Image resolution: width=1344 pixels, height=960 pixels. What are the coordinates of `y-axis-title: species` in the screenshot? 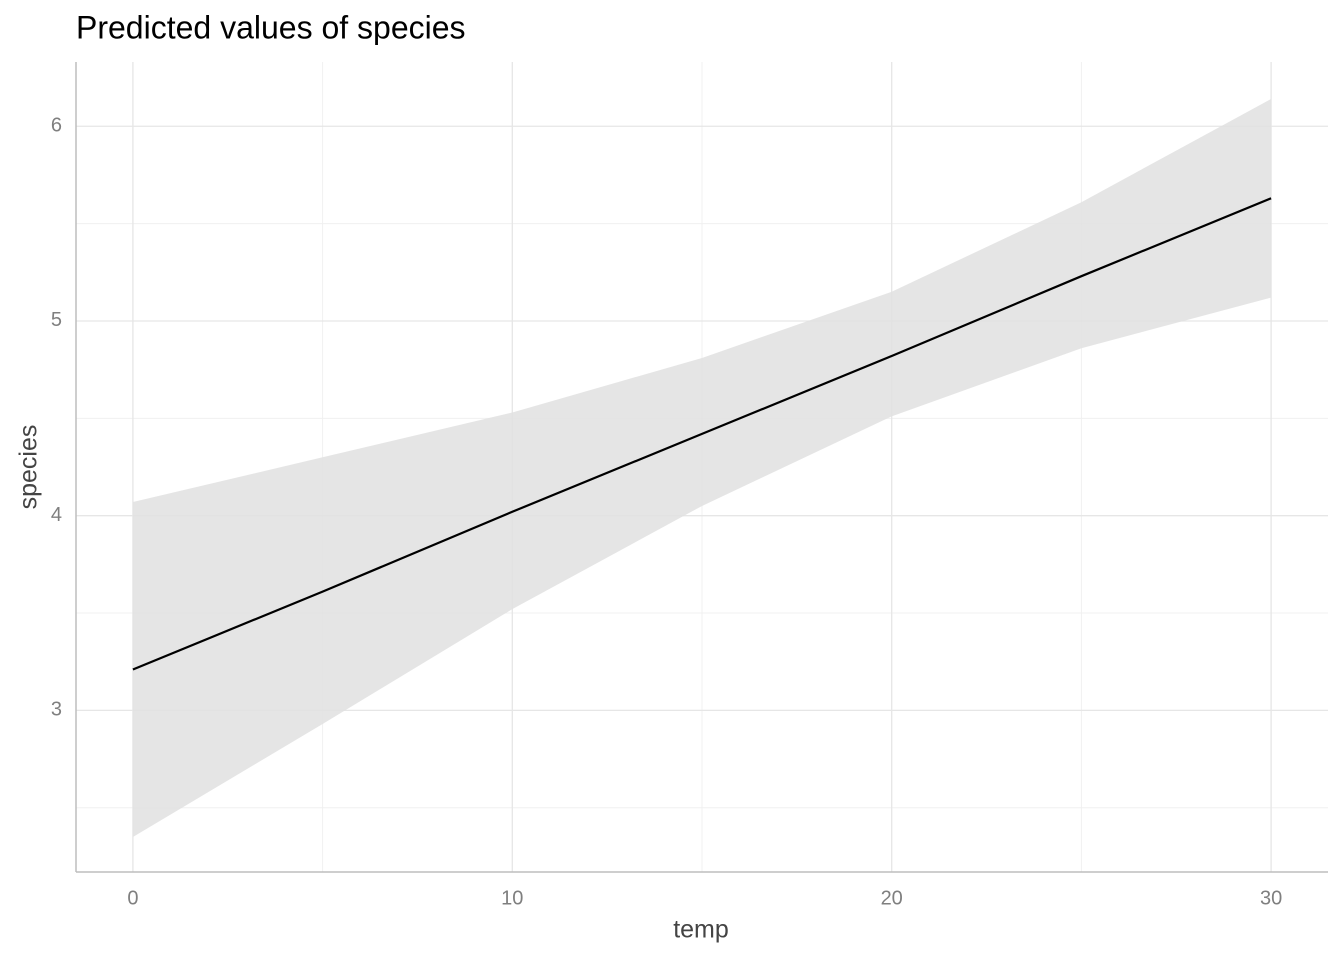 It's located at (29, 467).